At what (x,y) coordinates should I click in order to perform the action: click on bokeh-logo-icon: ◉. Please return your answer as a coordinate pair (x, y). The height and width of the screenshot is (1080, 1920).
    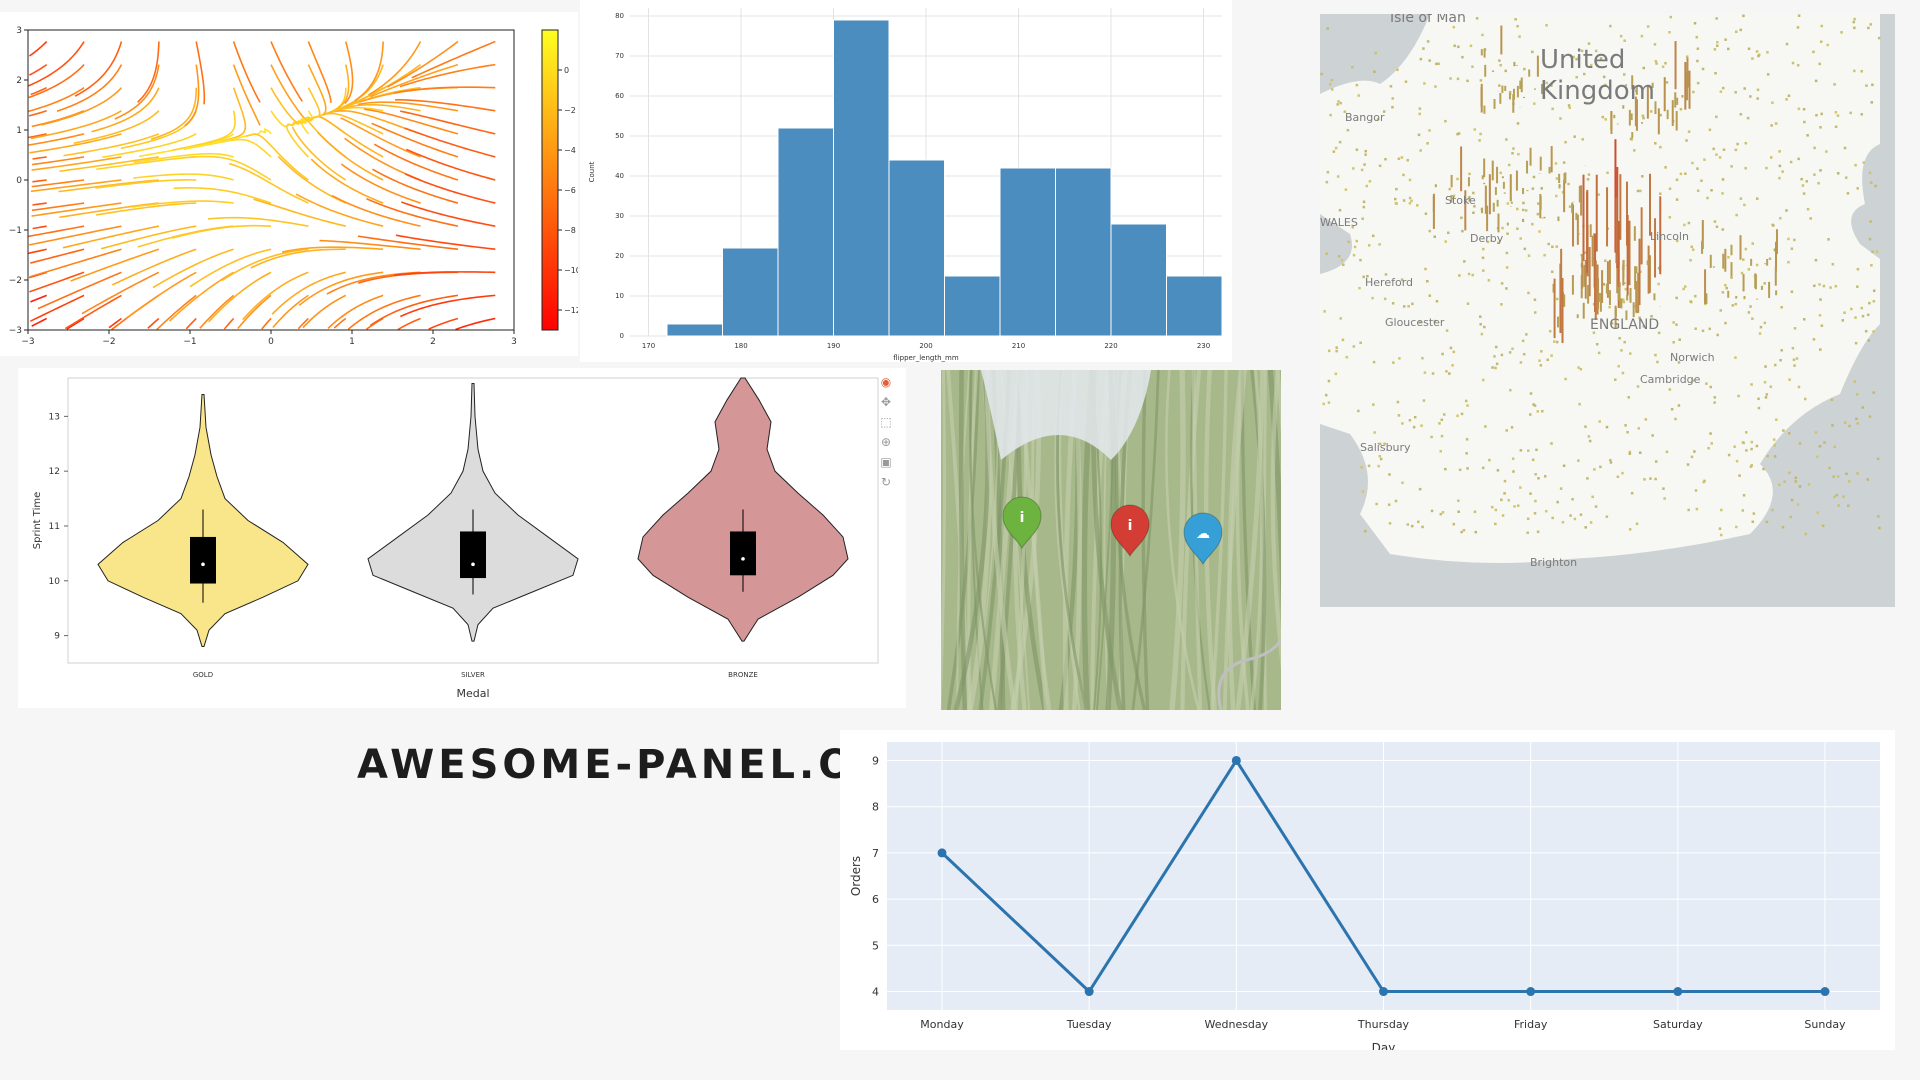
    Looking at the image, I should click on (886, 382).